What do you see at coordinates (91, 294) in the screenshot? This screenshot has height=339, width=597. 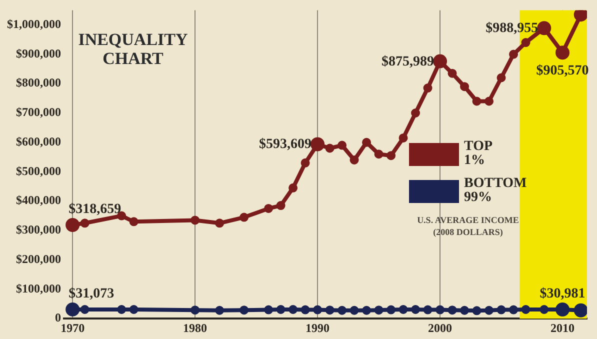 I see `data-label: $31,073` at bounding box center [91, 294].